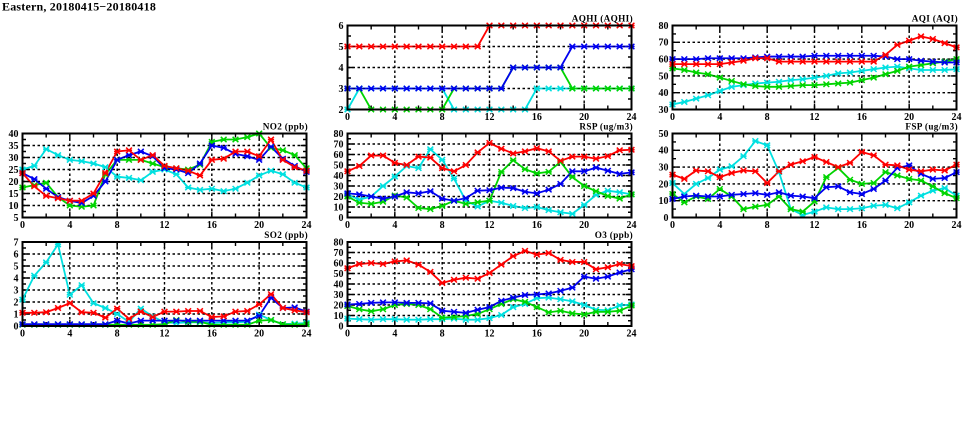 Image resolution: width=975 pixels, height=447 pixels. I want to click on svg-text: RSP (ug/m3), so click(606, 127).